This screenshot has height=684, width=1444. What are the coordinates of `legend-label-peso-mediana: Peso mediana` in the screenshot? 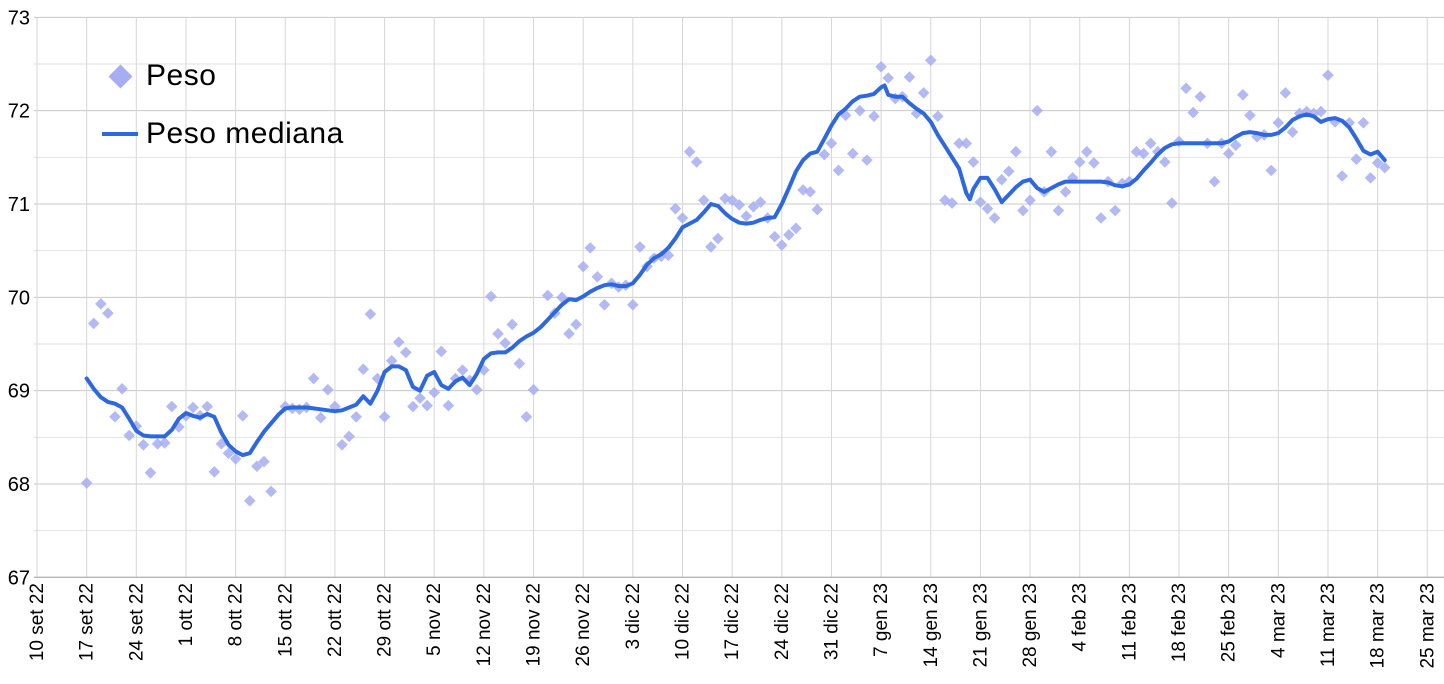 It's located at (245, 133).